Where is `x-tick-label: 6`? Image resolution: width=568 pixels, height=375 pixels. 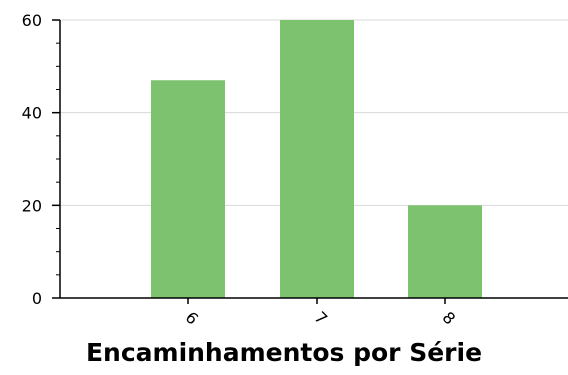
x-tick-label: 6 is located at coordinates (192, 318).